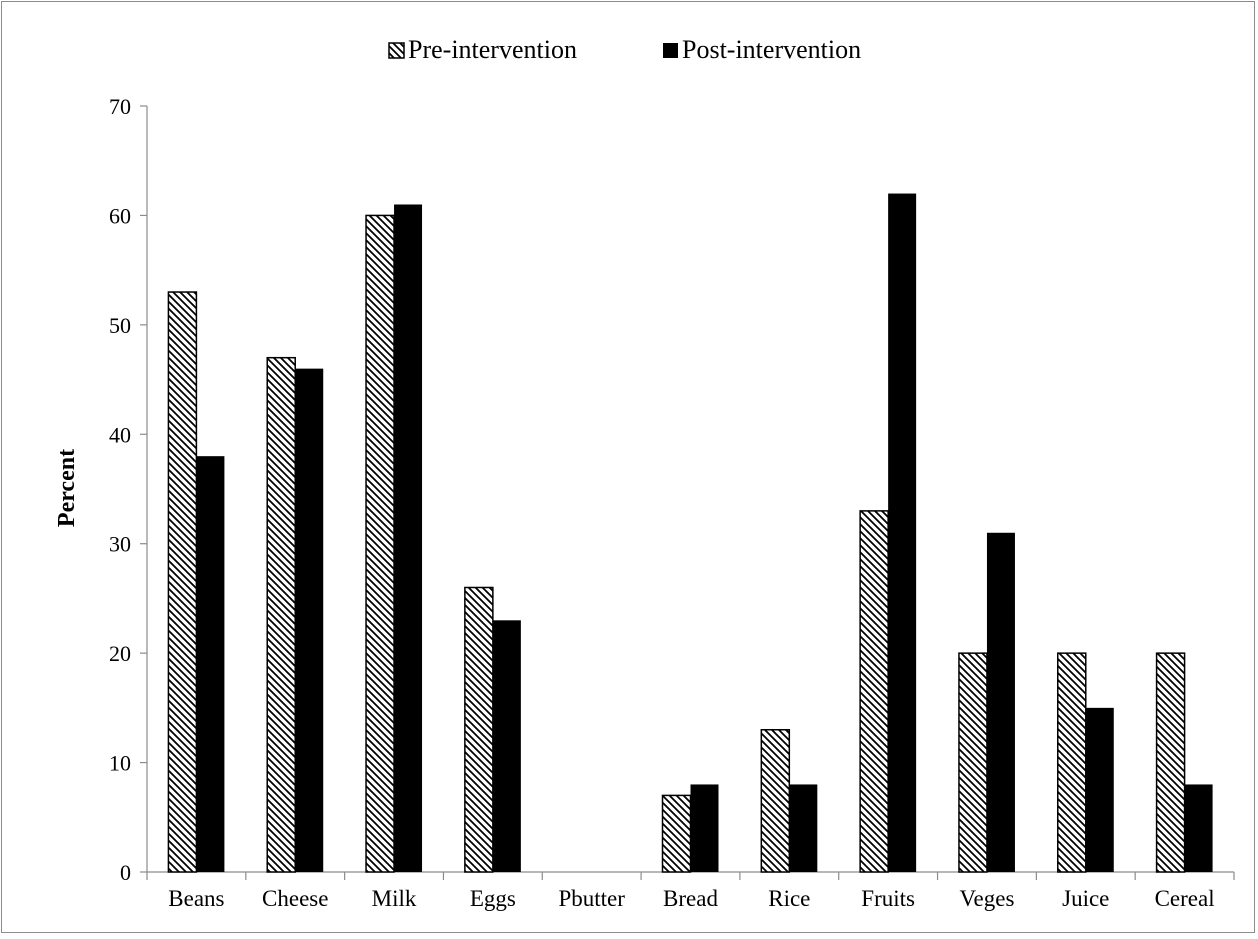 The image size is (1258, 939). Describe the element at coordinates (396, 50) in the screenshot. I see `legend-swatch-pre` at that location.